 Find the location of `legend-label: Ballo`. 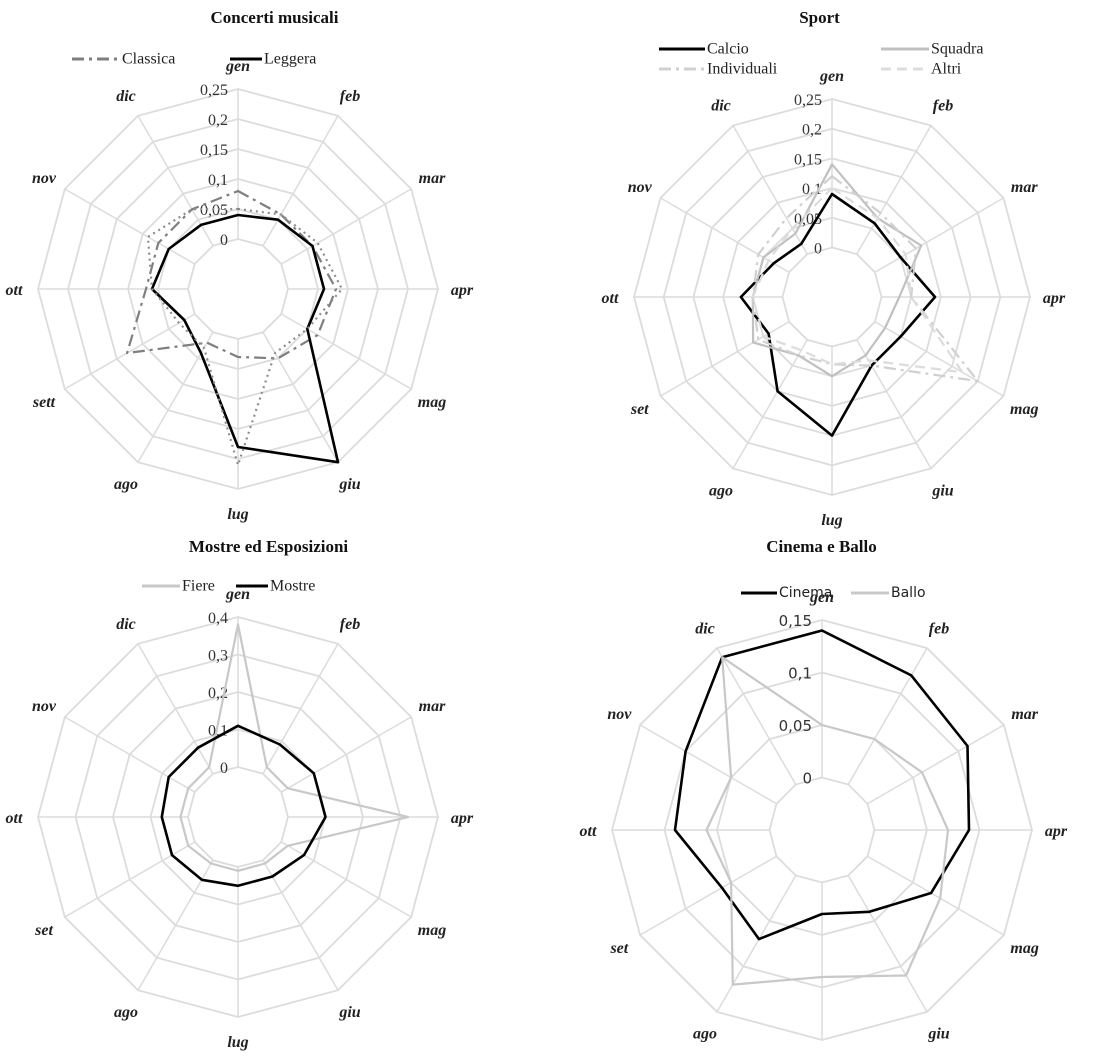

legend-label: Ballo is located at coordinates (908, 593).